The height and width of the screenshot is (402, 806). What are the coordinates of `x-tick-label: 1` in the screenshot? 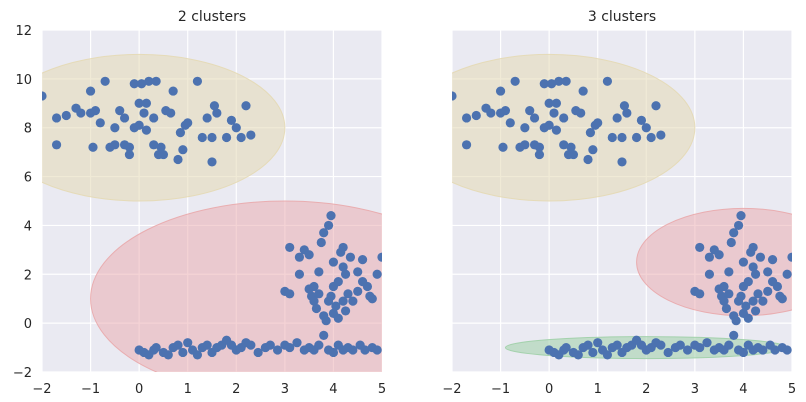 It's located at (188, 389).